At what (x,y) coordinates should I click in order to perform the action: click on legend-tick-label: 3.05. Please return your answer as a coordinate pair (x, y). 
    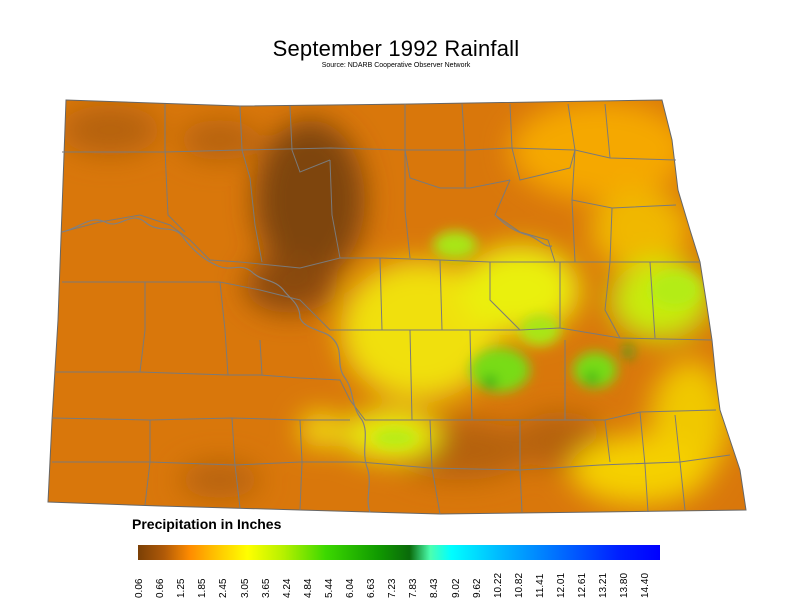
    Looking at the image, I should click on (245, 588).